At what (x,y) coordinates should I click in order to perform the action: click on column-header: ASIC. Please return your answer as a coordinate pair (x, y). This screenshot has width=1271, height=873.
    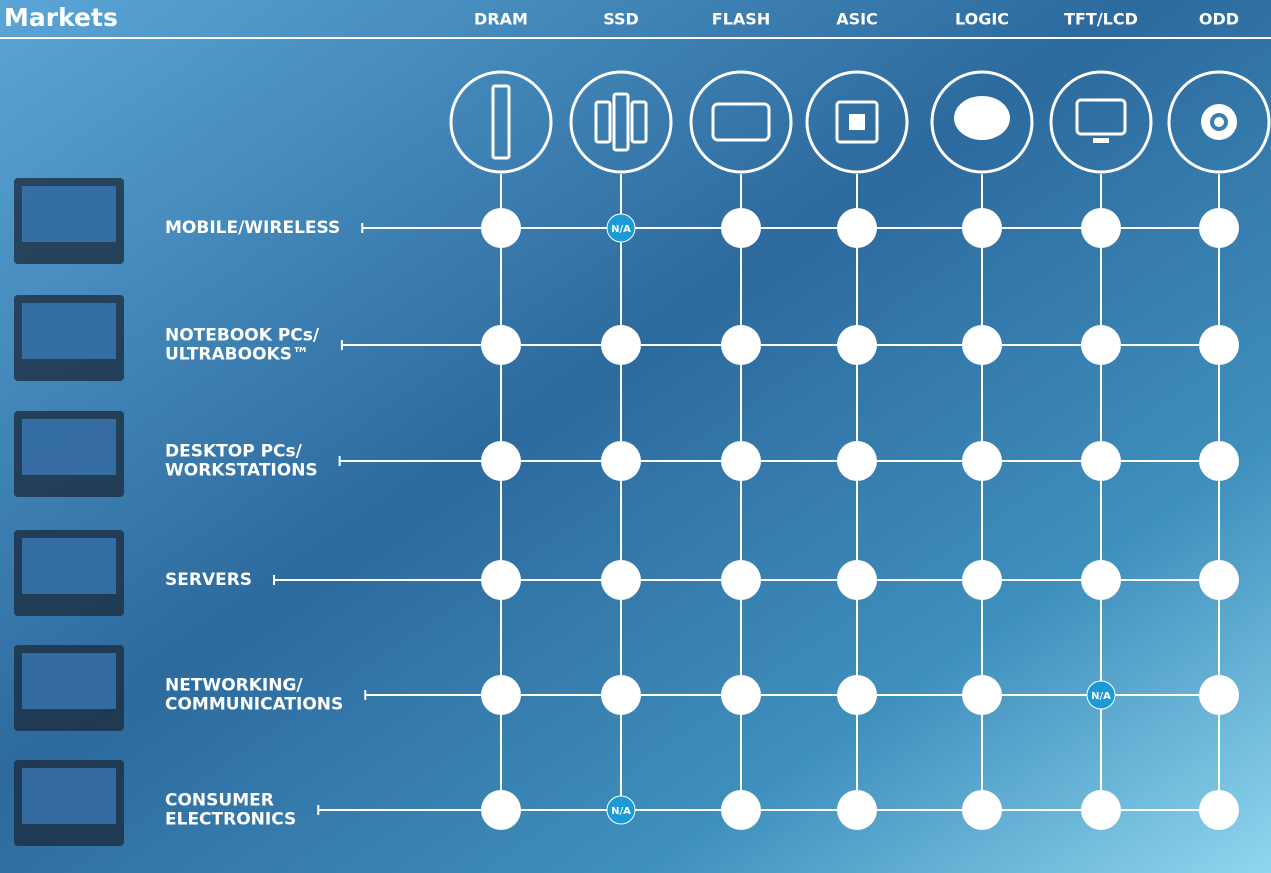
    Looking at the image, I should click on (857, 19).